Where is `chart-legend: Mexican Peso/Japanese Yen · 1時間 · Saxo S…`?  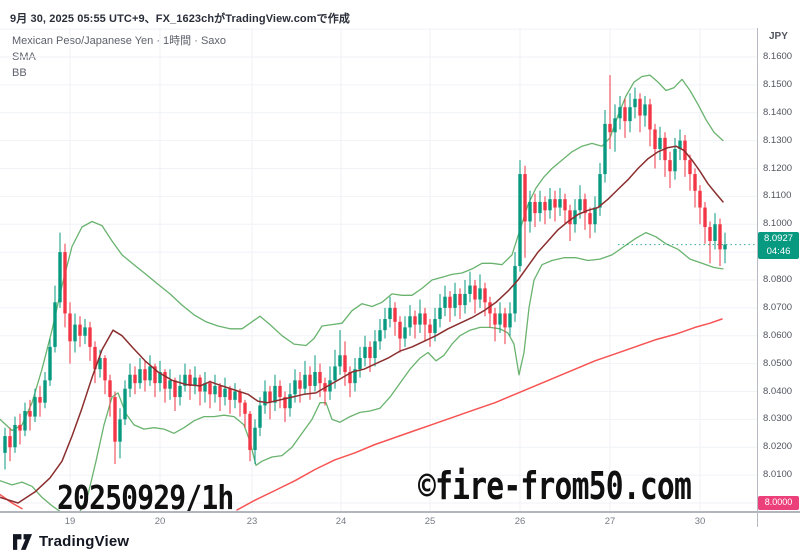 chart-legend: Mexican Peso/Japanese Yen · 1時間 · Saxo S… is located at coordinates (119, 57).